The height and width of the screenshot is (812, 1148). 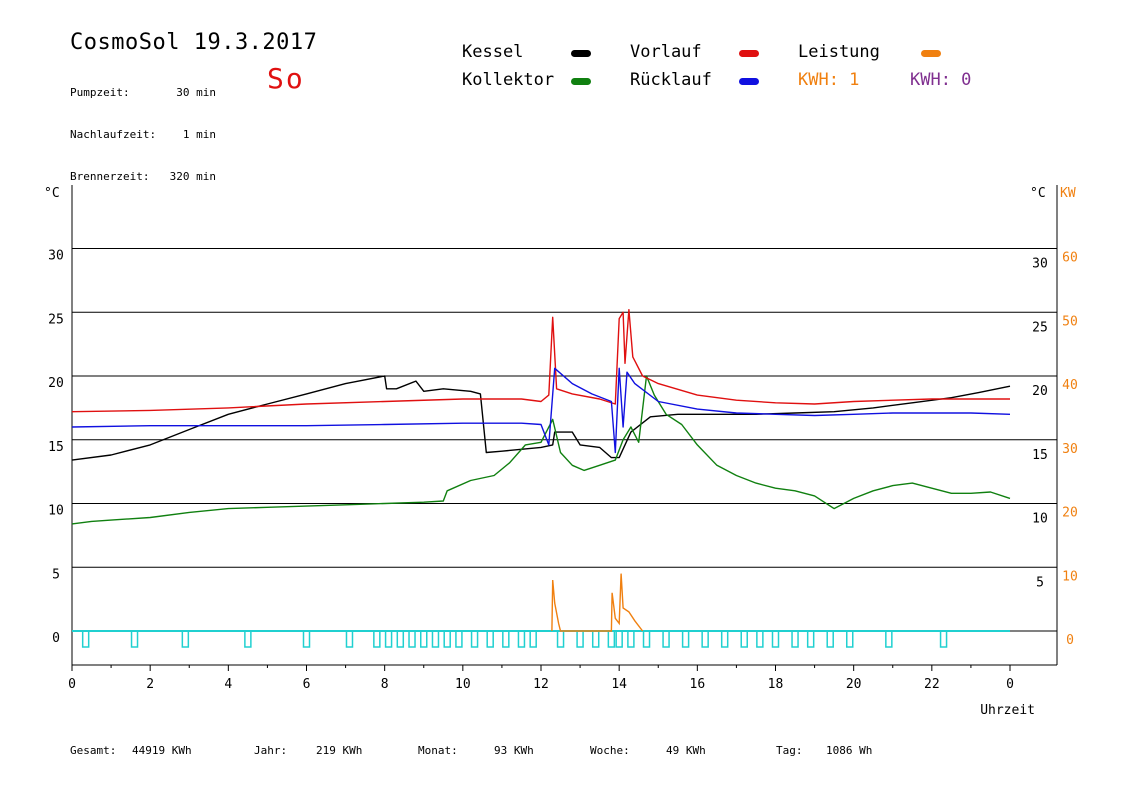 I want to click on legend-kwh-1: KWH: 1, so click(x=829, y=80).